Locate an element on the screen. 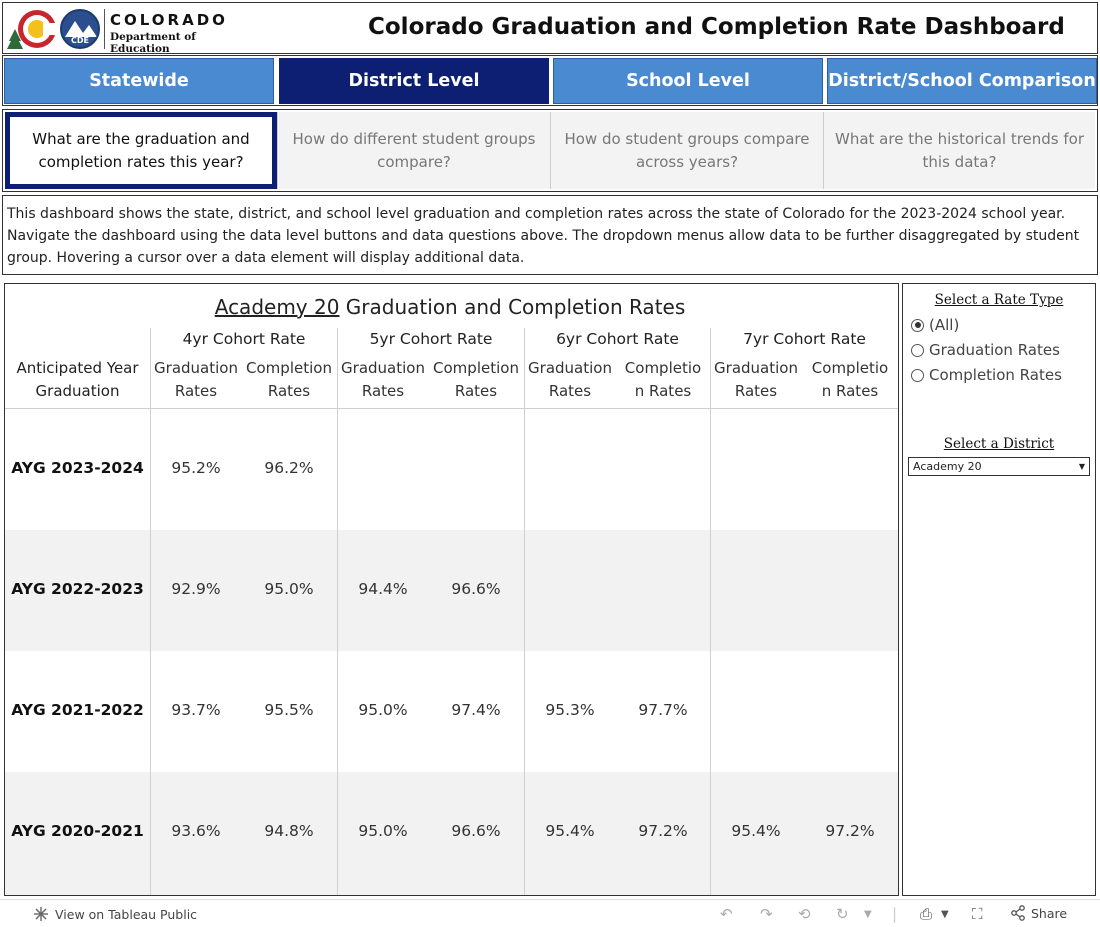 This screenshot has width=1100, height=927. table-cell: 97.4% is located at coordinates (476, 710).